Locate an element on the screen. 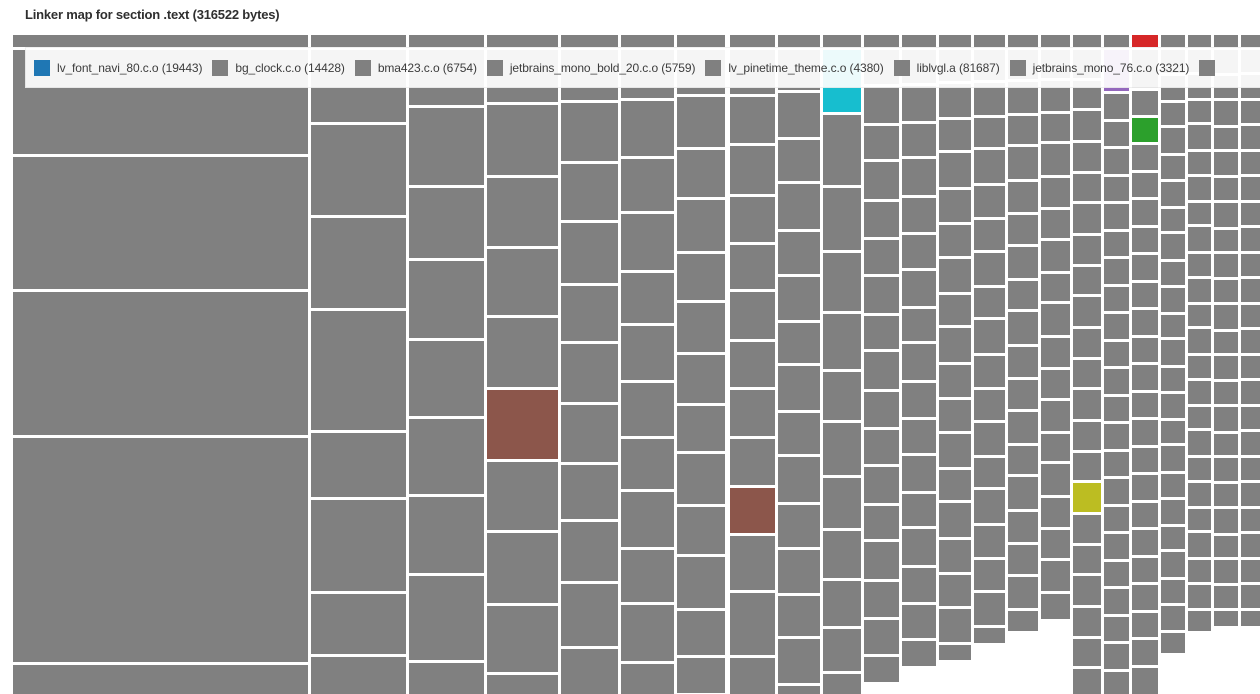 The image size is (1260, 694). legend-label: jetbrains_mono_76.c.o (3321) is located at coordinates (1111, 67).